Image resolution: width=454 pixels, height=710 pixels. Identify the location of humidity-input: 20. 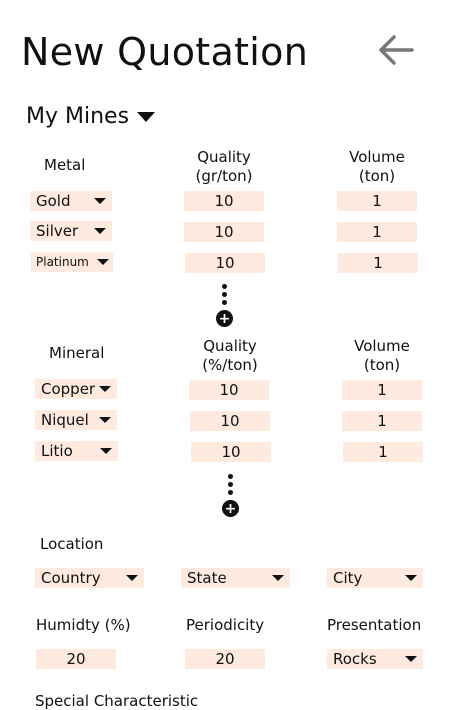
(76, 659).